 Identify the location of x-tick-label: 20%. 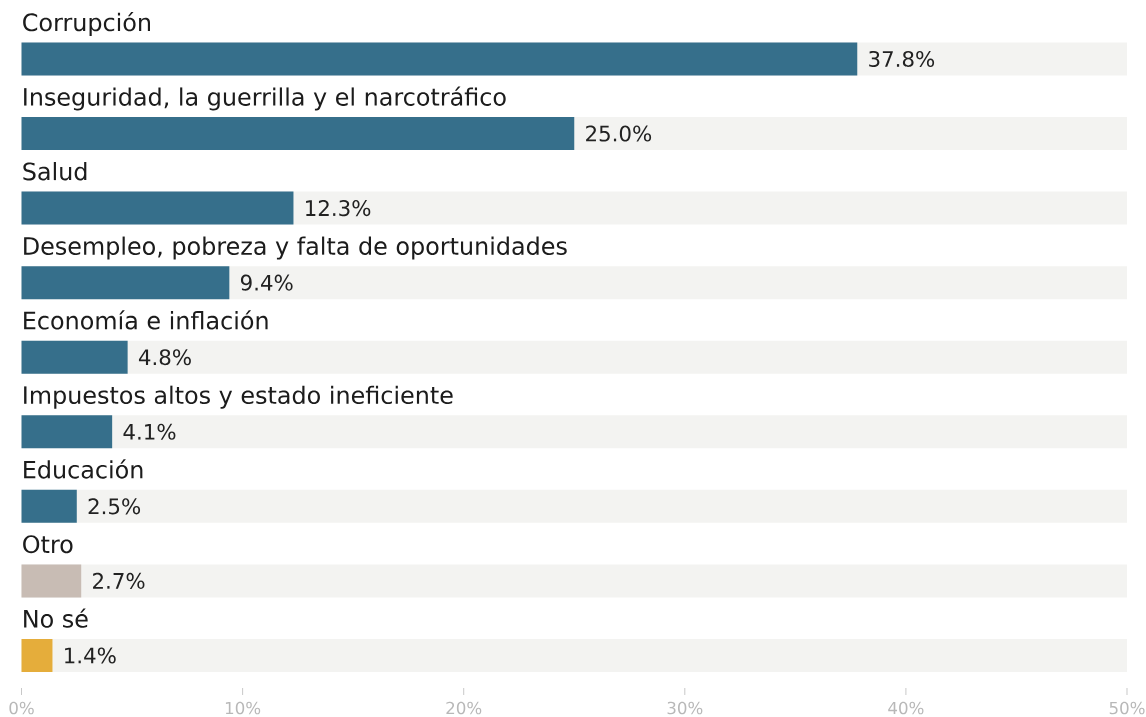
(464, 708).